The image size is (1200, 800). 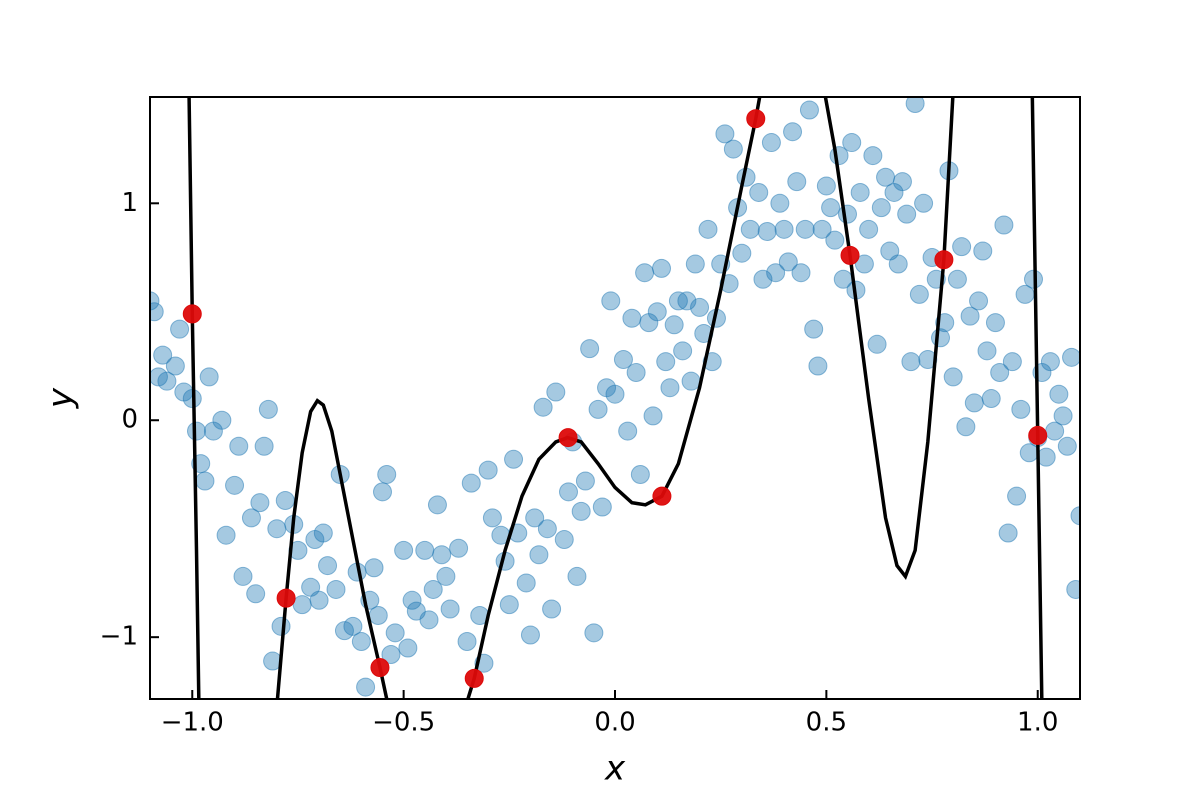 What do you see at coordinates (1037, 723) in the screenshot?
I see `x-tick-label: 1.0` at bounding box center [1037, 723].